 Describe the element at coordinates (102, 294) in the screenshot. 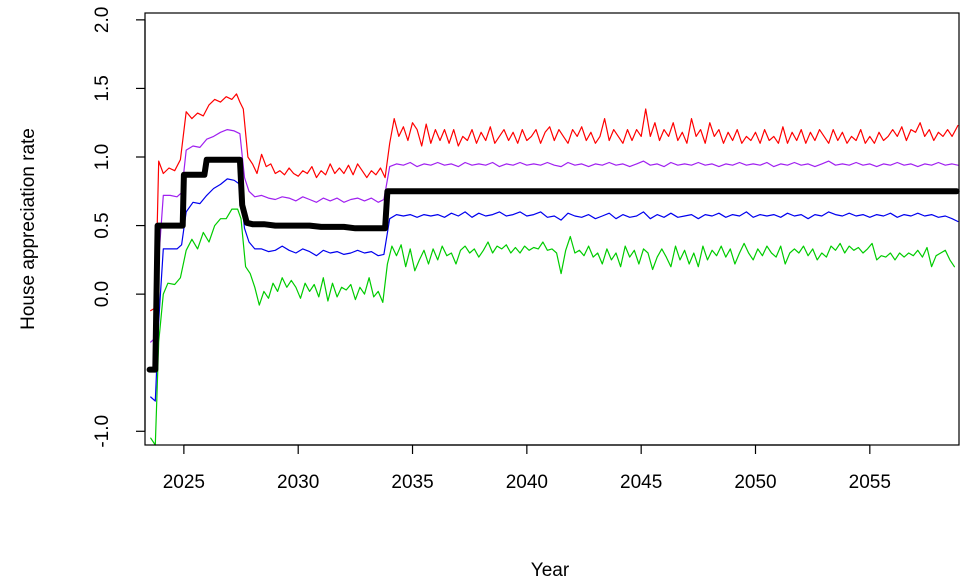

I see `y-tick-label: 0.0` at that location.